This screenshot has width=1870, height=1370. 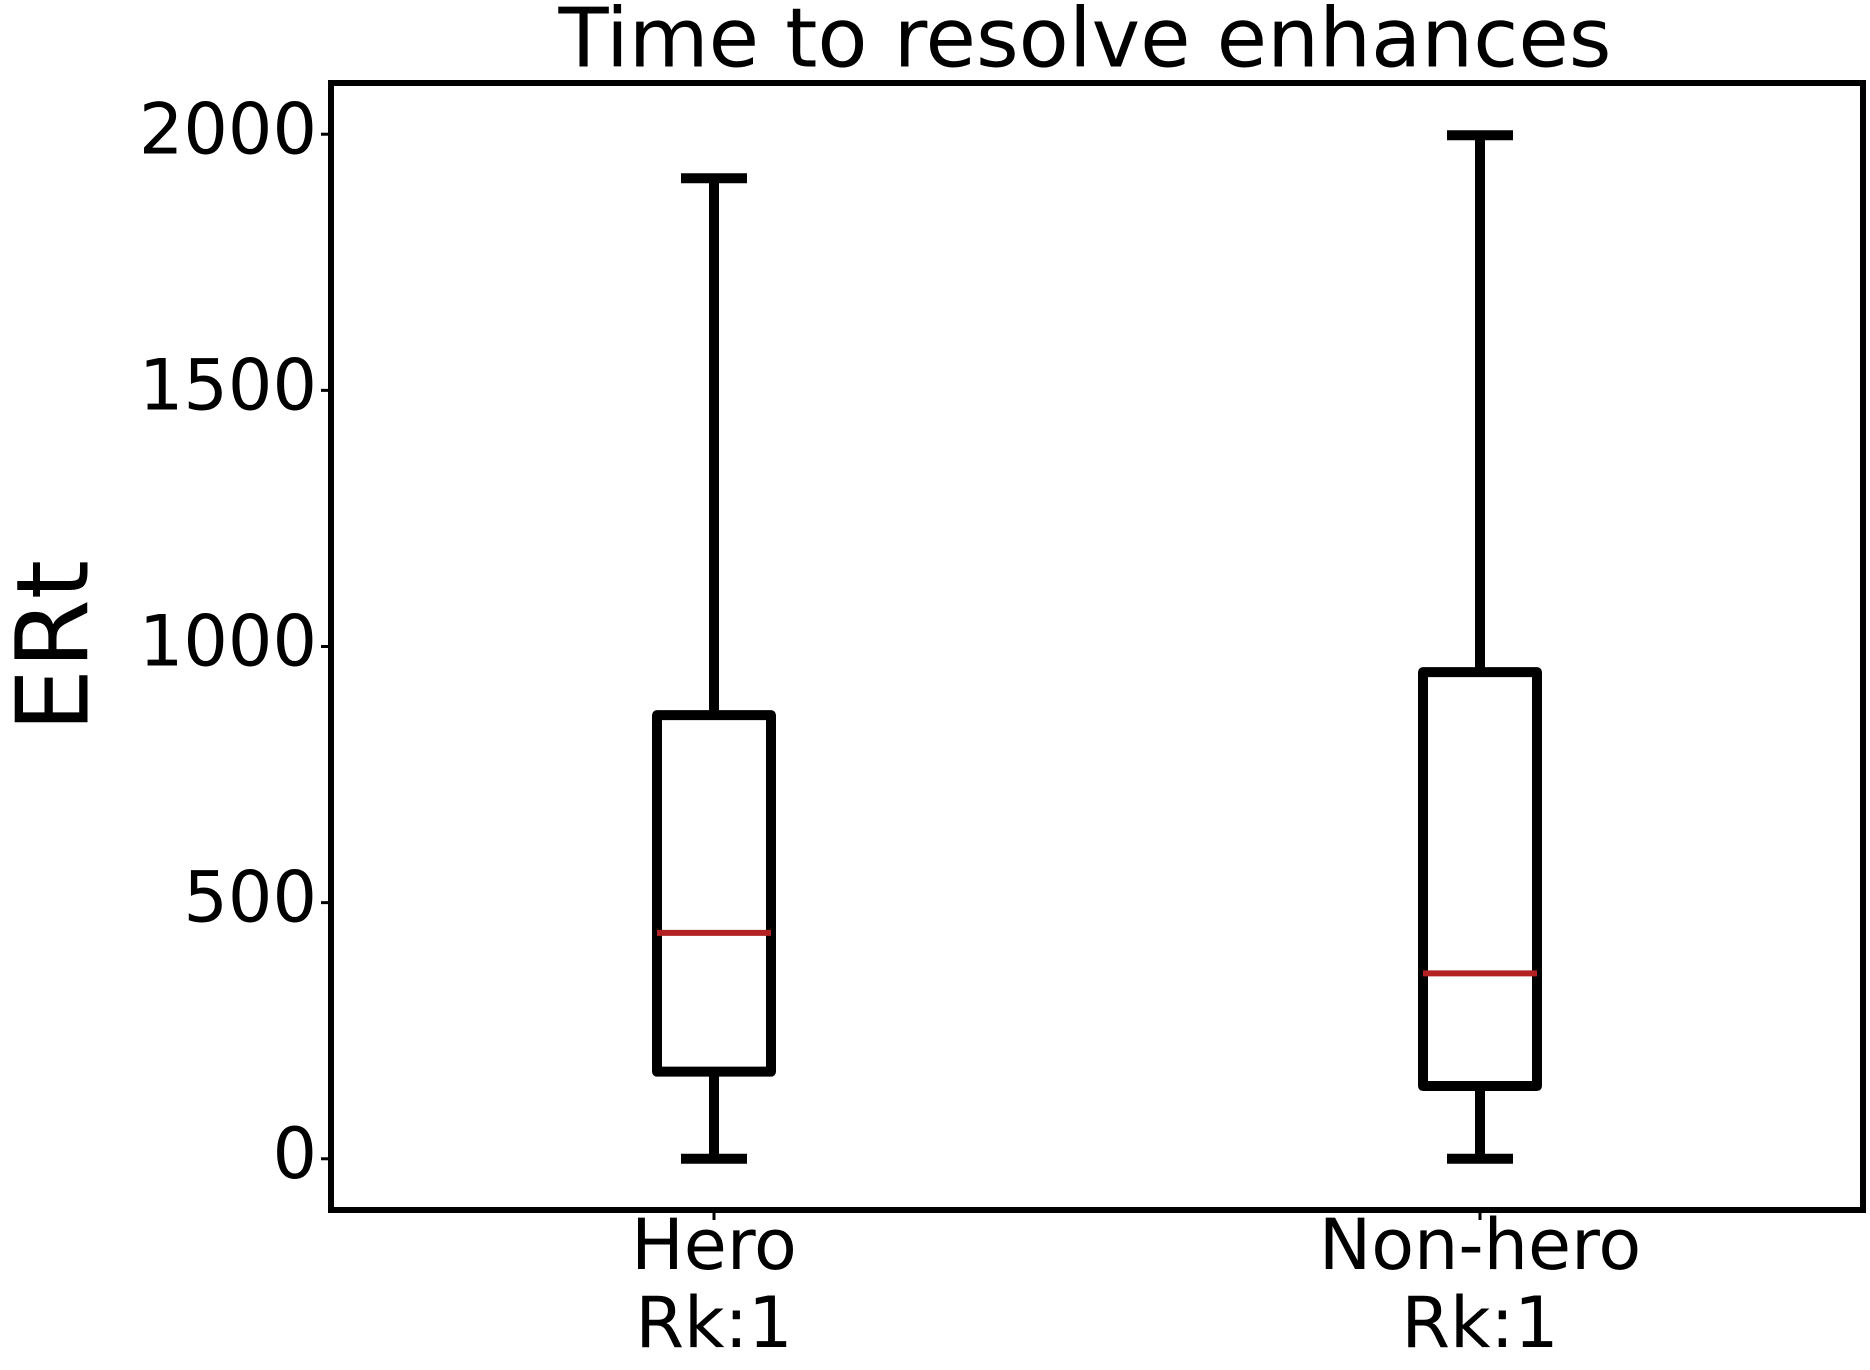 What do you see at coordinates (250, 898) in the screenshot?
I see `y-tick-label: 500` at bounding box center [250, 898].